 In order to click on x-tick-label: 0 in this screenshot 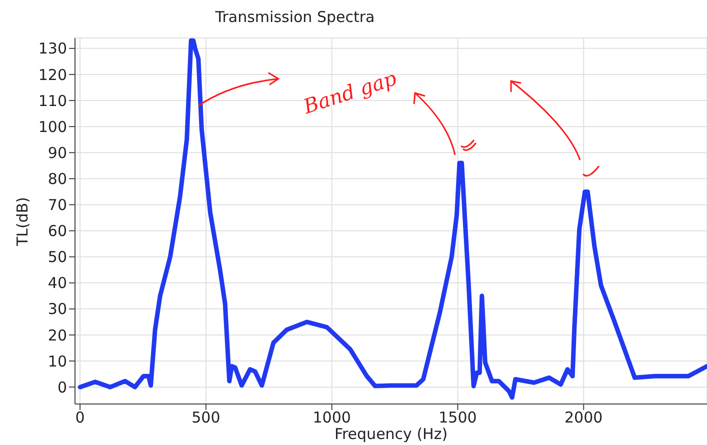, I will do `click(80, 417)`.